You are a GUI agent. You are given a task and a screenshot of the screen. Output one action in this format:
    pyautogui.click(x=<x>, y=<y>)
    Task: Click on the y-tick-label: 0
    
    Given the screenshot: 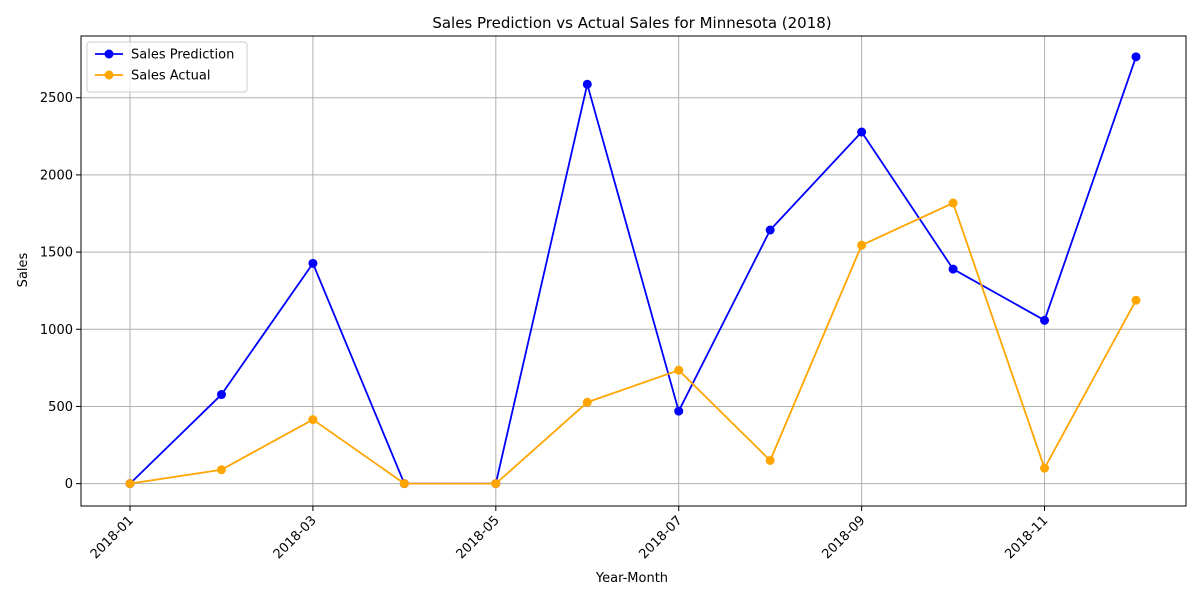 What is the action you would take?
    pyautogui.click(x=69, y=484)
    